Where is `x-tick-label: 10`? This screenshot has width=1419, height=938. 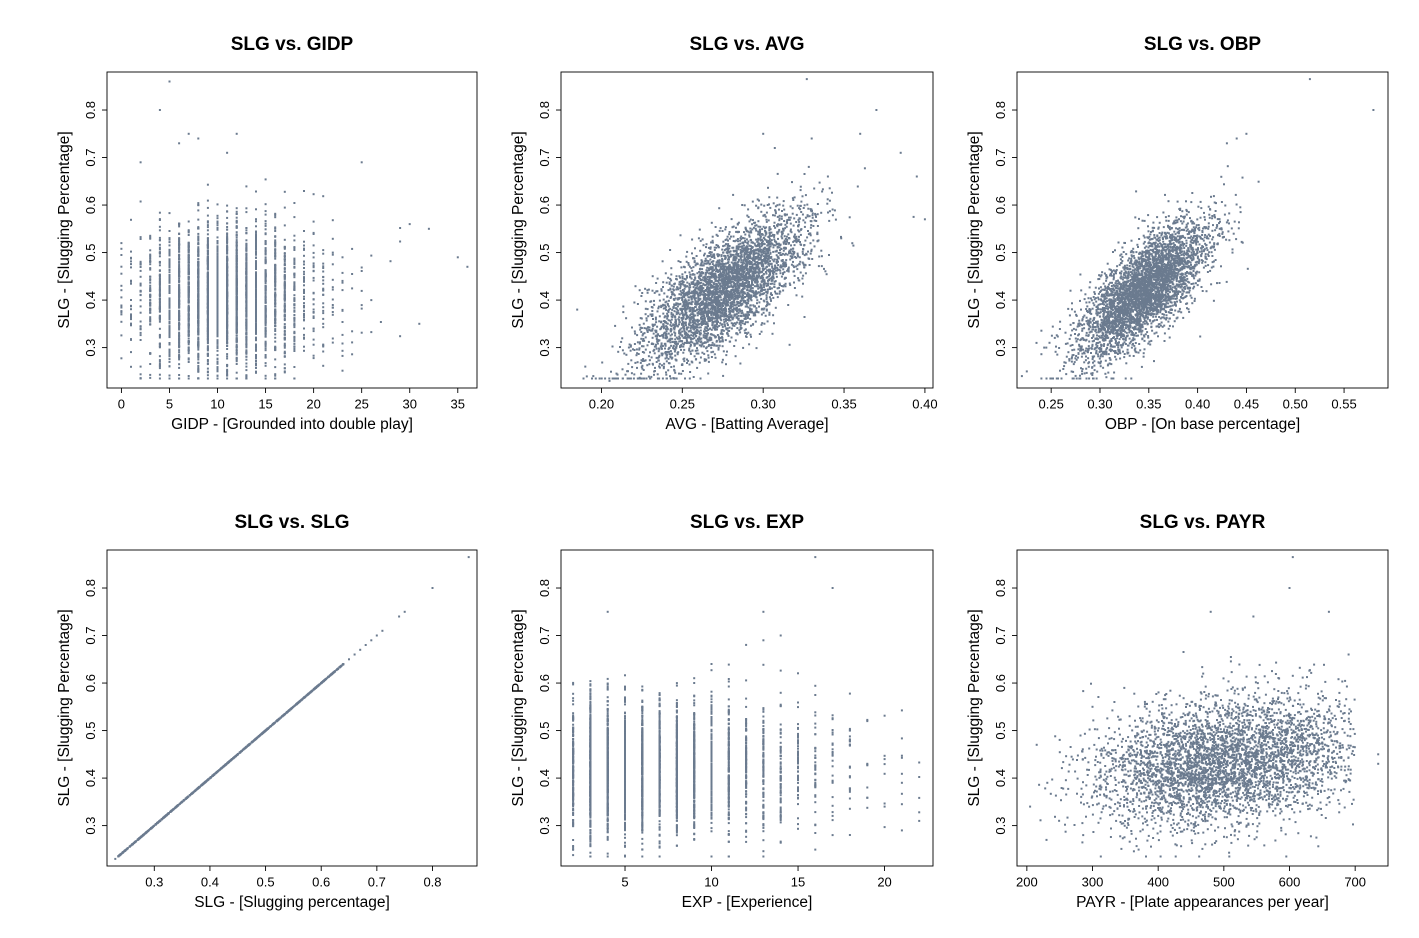 x-tick-label: 10 is located at coordinates (217, 404).